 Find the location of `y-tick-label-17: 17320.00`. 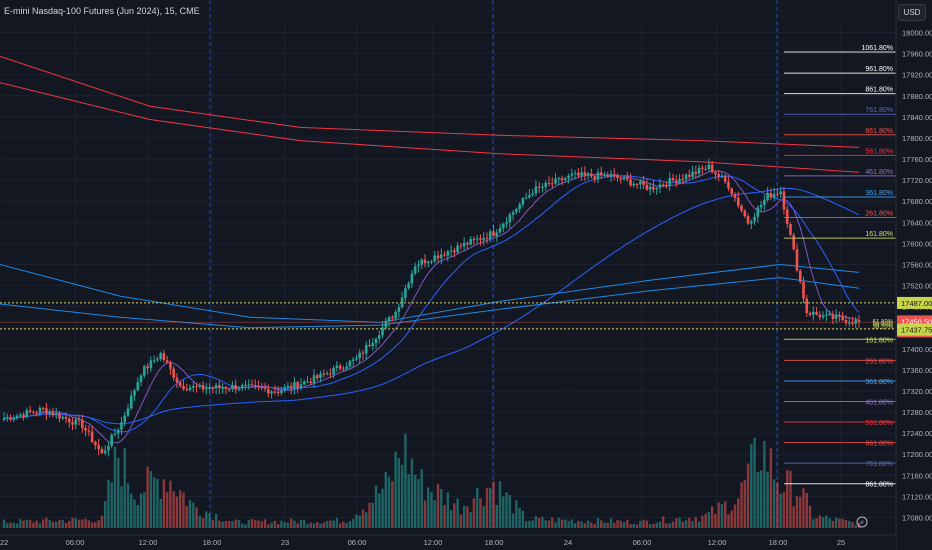

y-tick-label-17: 17320.00 is located at coordinates (917, 391).